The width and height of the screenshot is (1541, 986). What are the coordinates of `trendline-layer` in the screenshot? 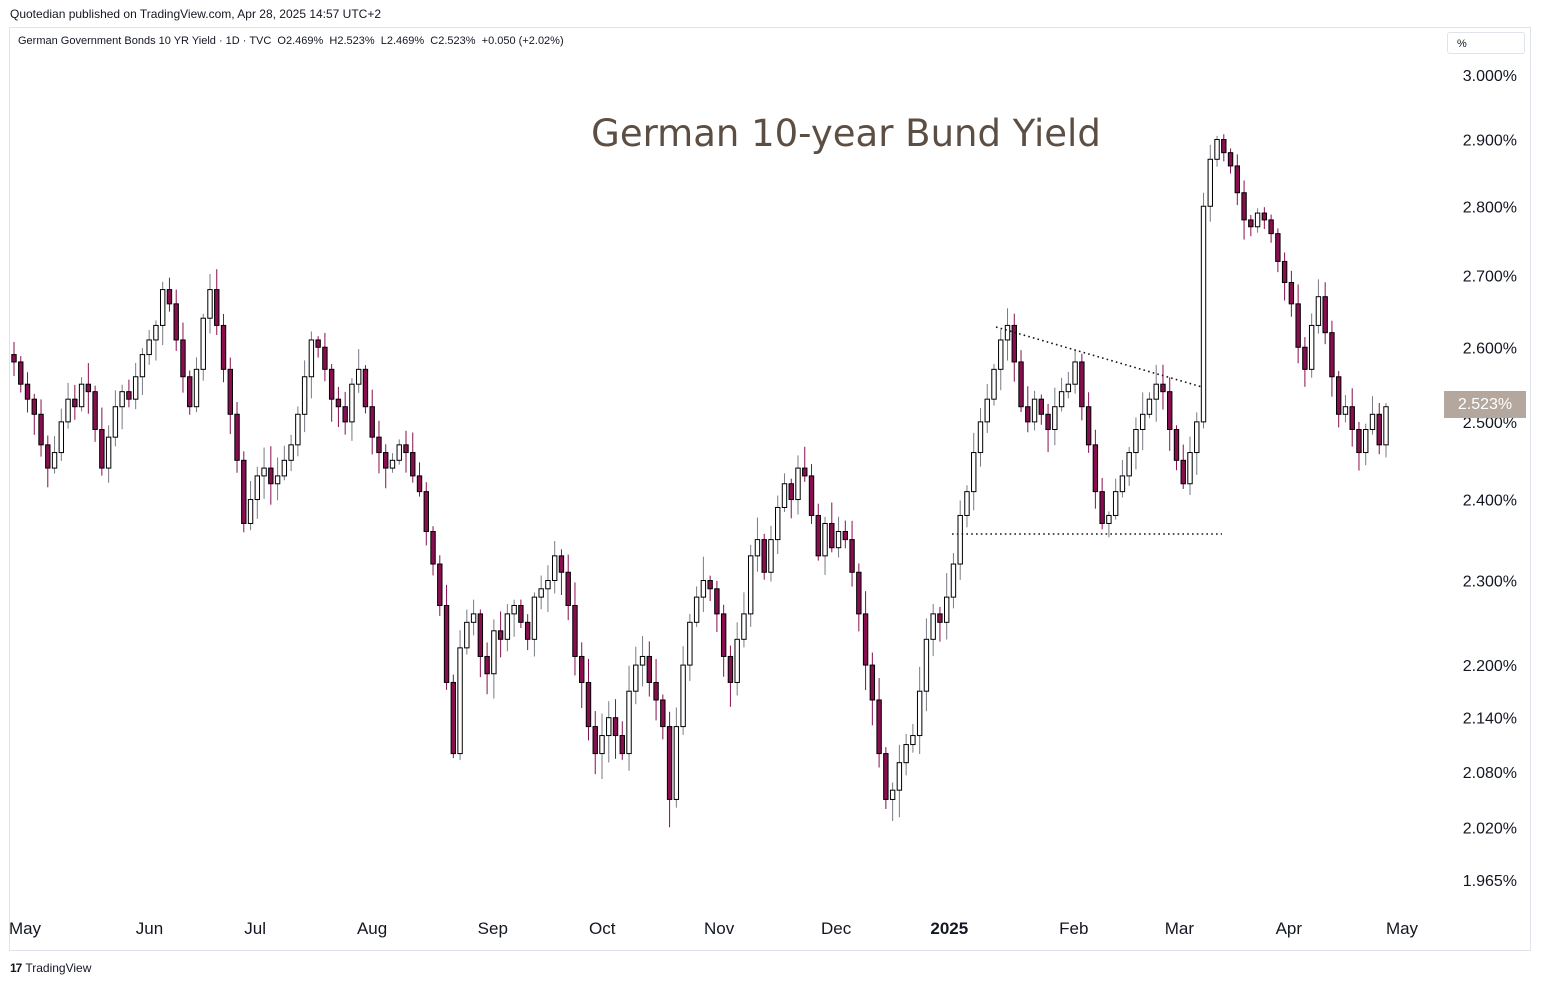 It's located at (1087, 430).